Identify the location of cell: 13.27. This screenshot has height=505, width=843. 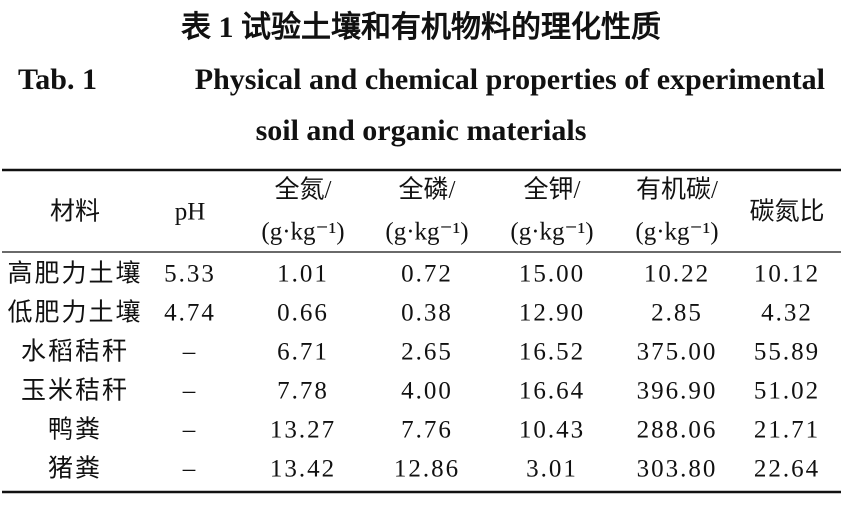
(303, 430).